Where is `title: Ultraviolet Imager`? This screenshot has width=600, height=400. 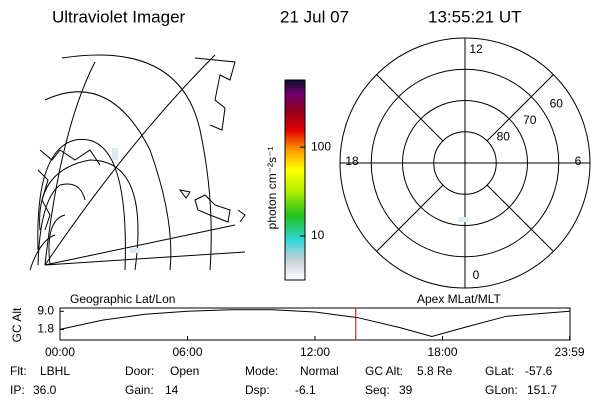
title: Ultraviolet Imager is located at coordinates (119, 16).